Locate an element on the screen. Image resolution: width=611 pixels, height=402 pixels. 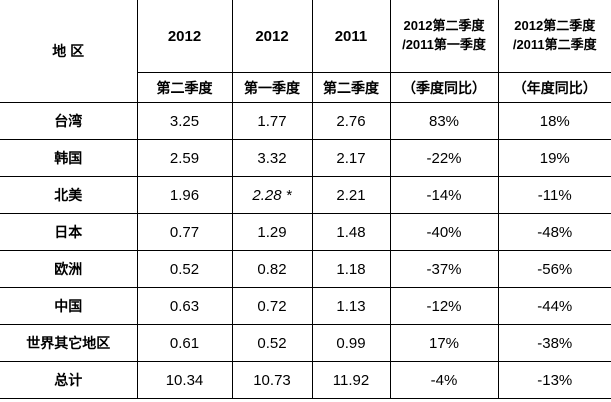
value-2012-q1: 0.52 is located at coordinates (272, 343).